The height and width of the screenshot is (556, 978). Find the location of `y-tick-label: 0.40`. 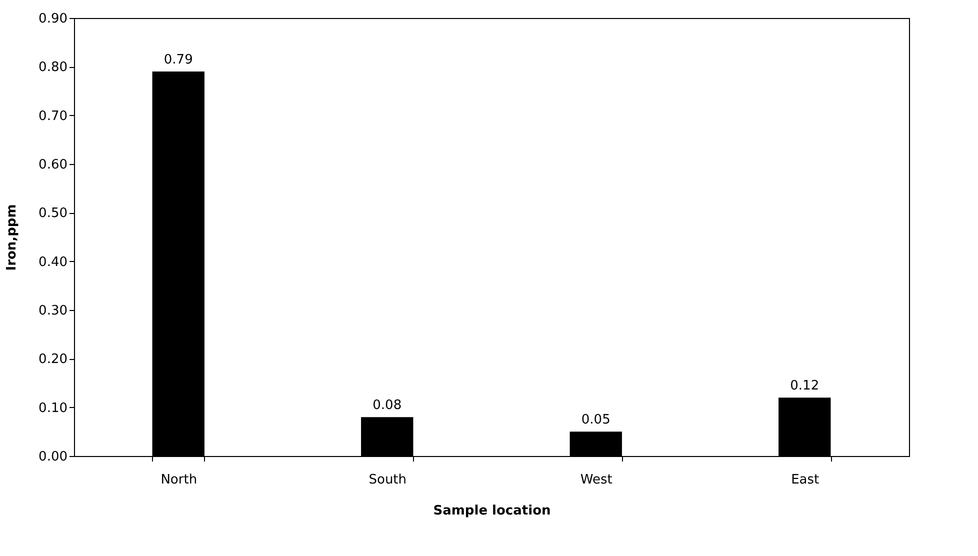

y-tick-label: 0.40 is located at coordinates (53, 262).